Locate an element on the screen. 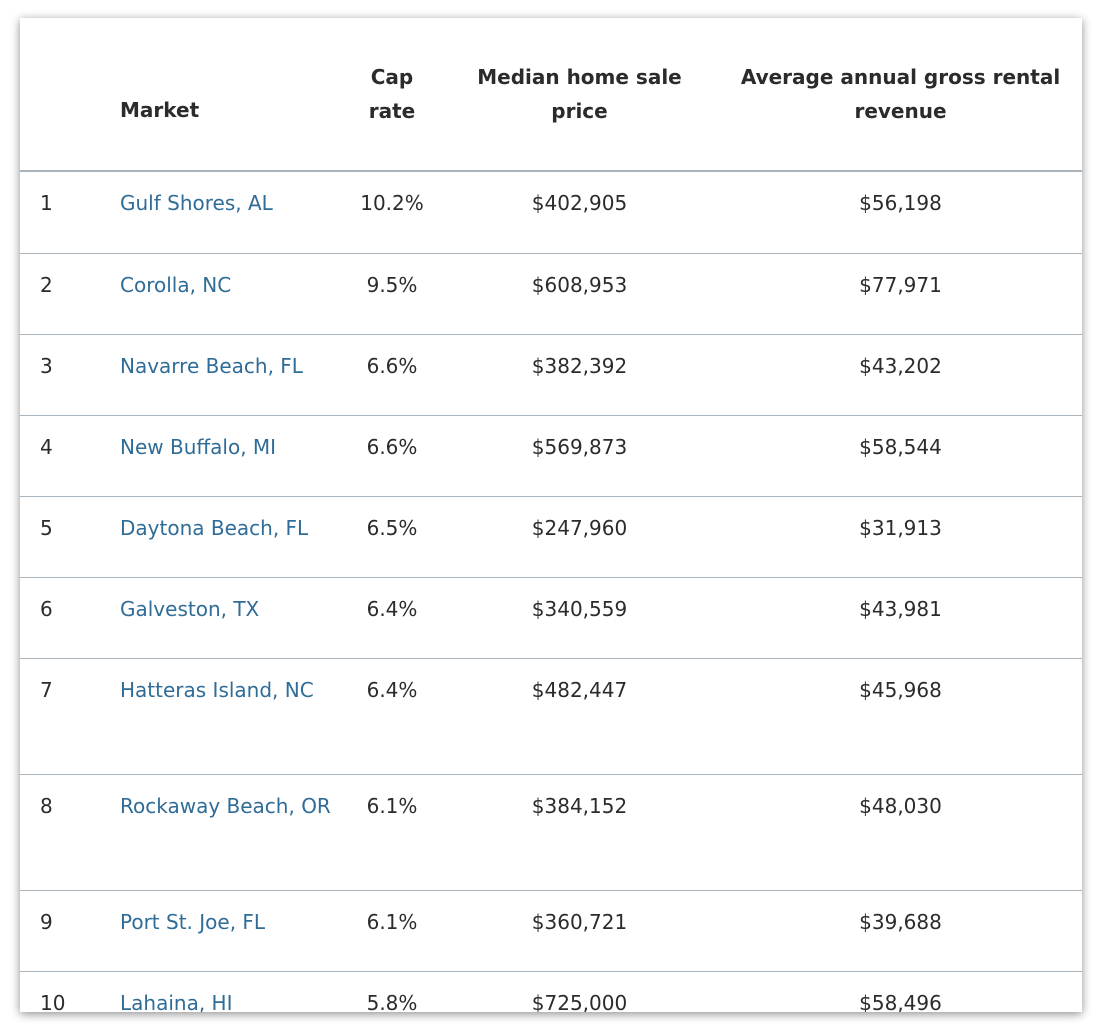 Image resolution: width=1103 pixels, height=1033 pixels. median-price-cell: $382,392 is located at coordinates (579, 375).